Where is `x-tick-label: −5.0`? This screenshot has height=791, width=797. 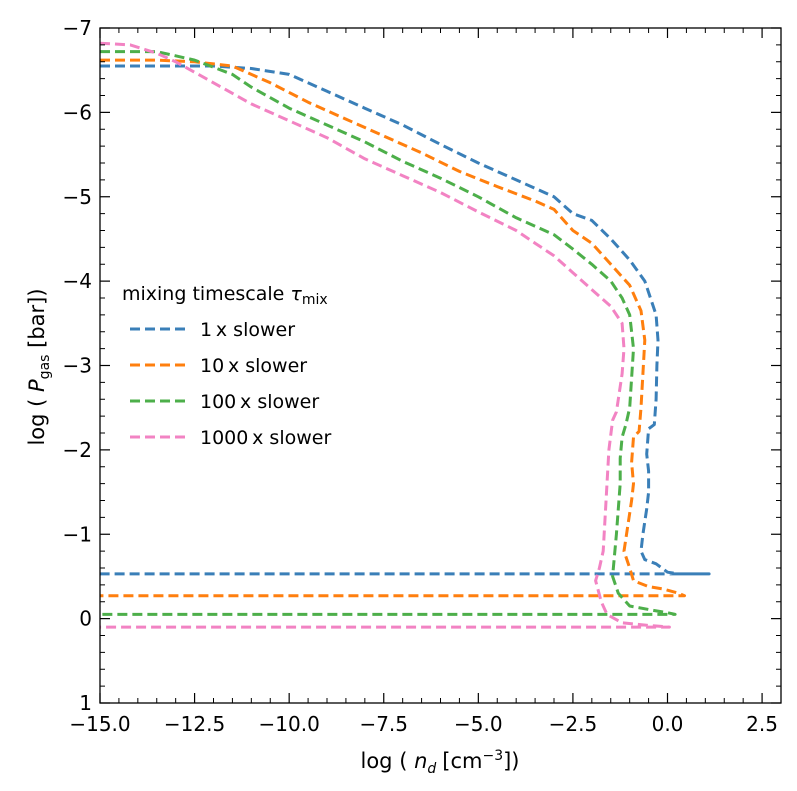
x-tick-label: −5.0 is located at coordinates (478, 724).